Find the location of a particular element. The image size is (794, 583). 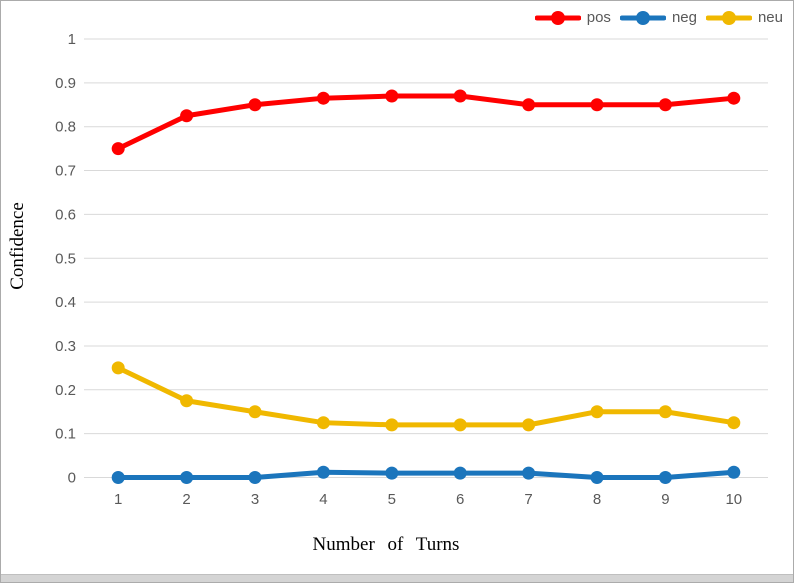

x-tick-label: 2 is located at coordinates (186, 499).